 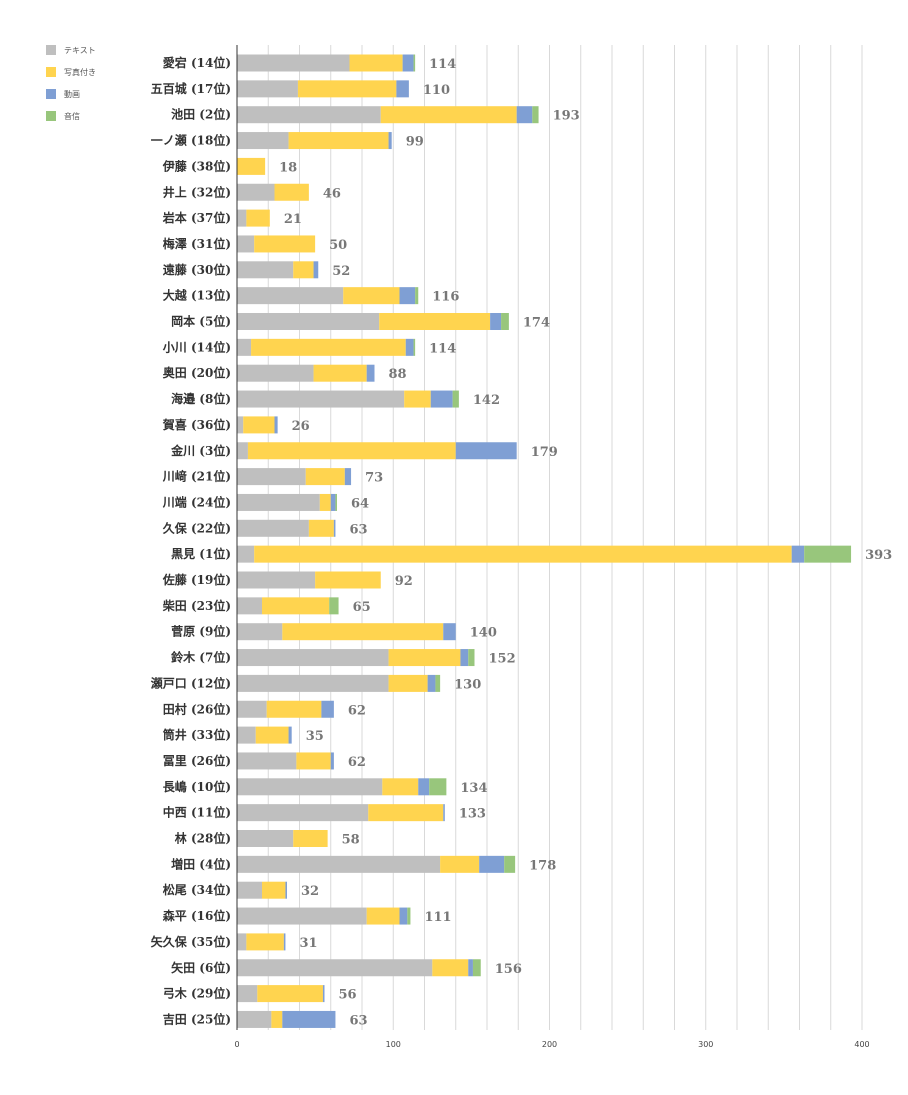 What do you see at coordinates (190, 682) in the screenshot?
I see `category-label: 瀬戸口 (12位)` at bounding box center [190, 682].